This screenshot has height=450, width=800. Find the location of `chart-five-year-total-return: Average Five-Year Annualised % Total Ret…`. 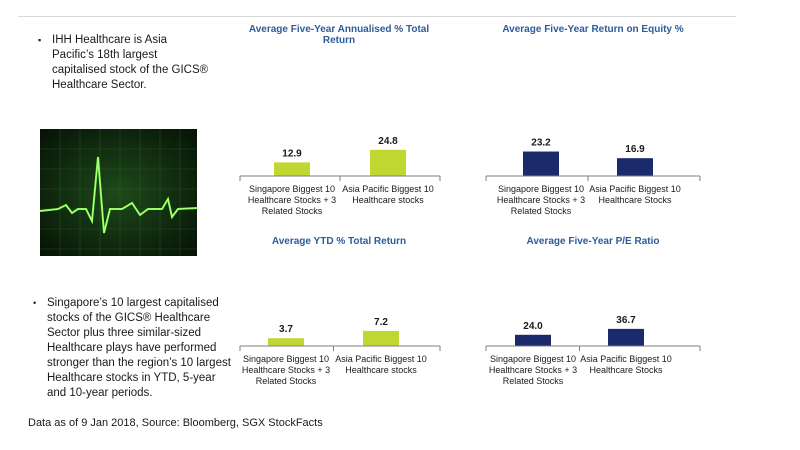

chart-five-year-total-return: Average Five-Year Annualised % Total Ret… is located at coordinates (339, 123).